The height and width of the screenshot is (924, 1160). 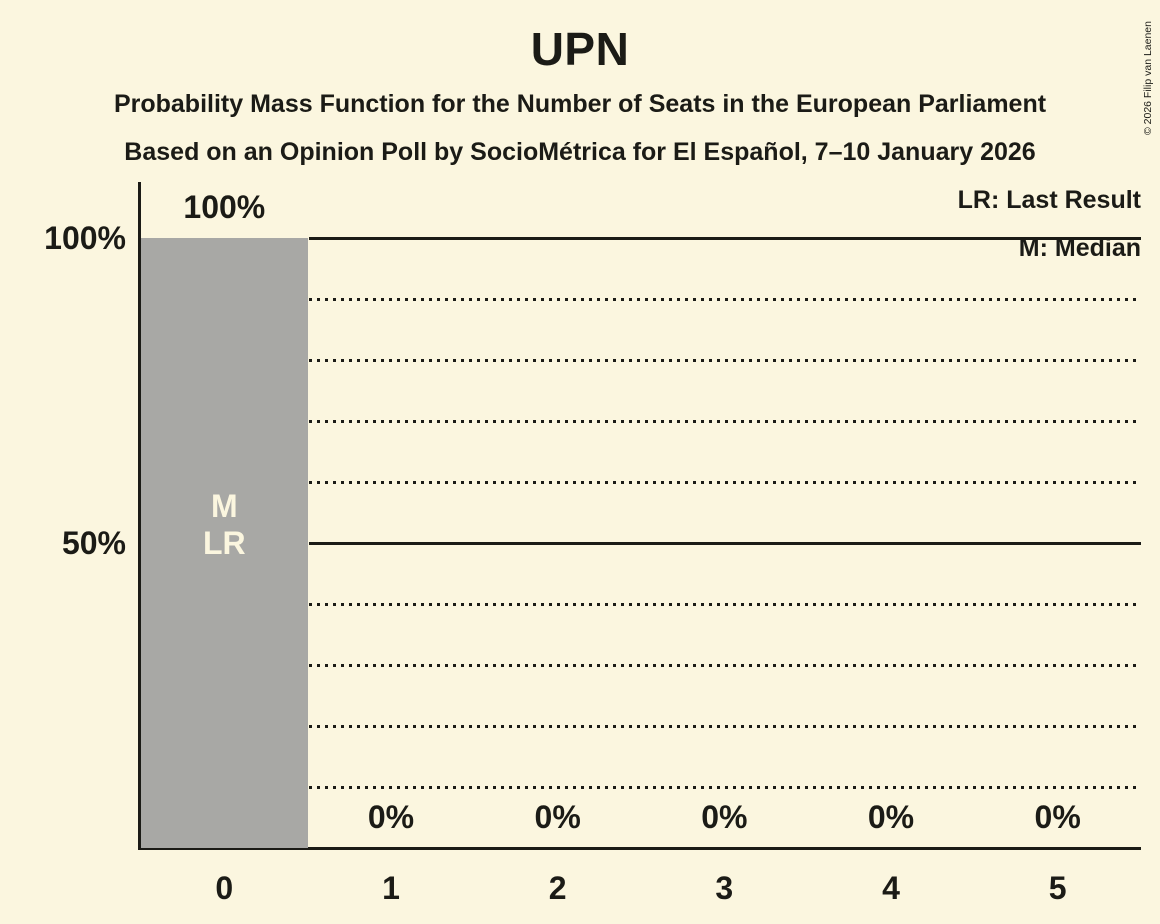 I want to click on x-tick-label-4: 4, so click(x=891, y=888).